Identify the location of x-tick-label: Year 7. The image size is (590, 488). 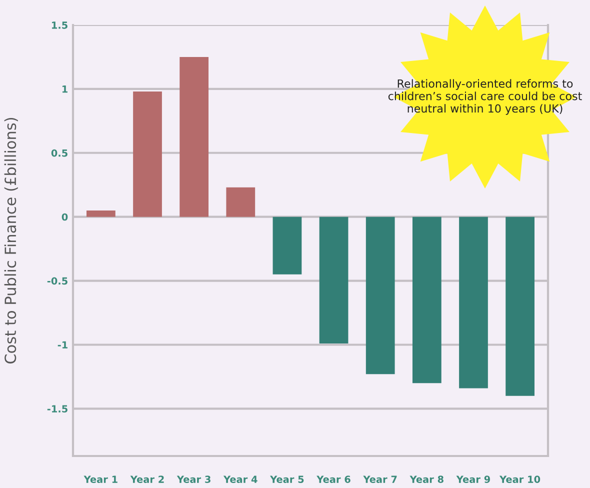
(380, 479).